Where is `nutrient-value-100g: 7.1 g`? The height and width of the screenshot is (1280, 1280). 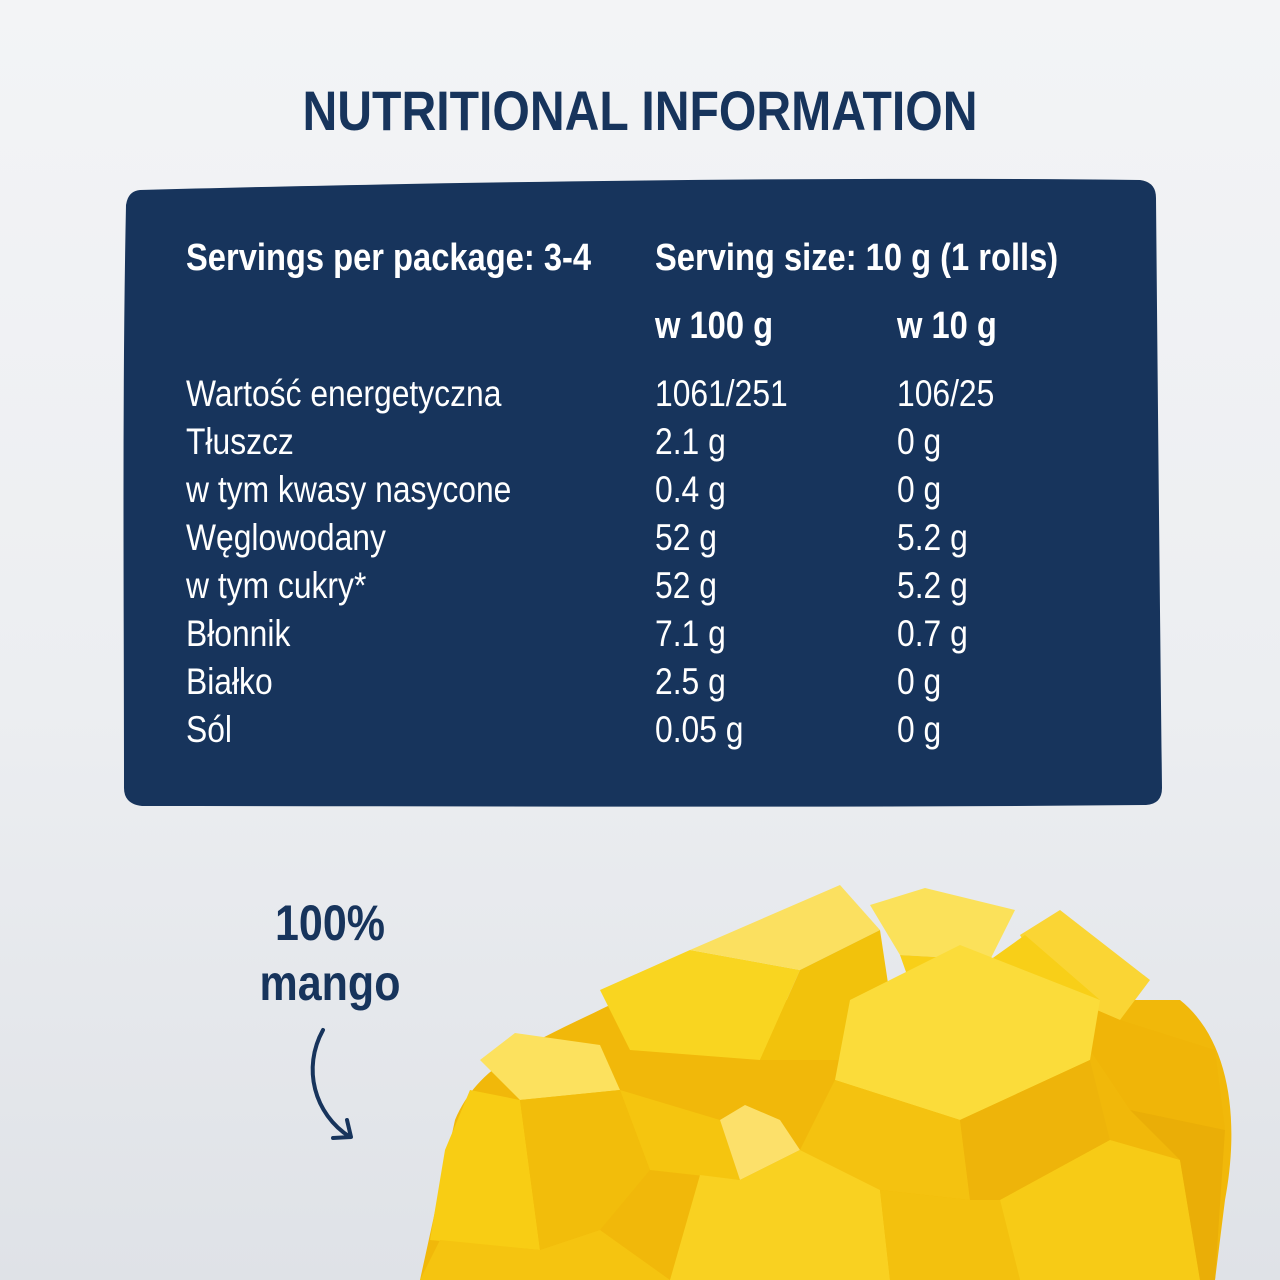 nutrient-value-100g: 7.1 g is located at coordinates (690, 633).